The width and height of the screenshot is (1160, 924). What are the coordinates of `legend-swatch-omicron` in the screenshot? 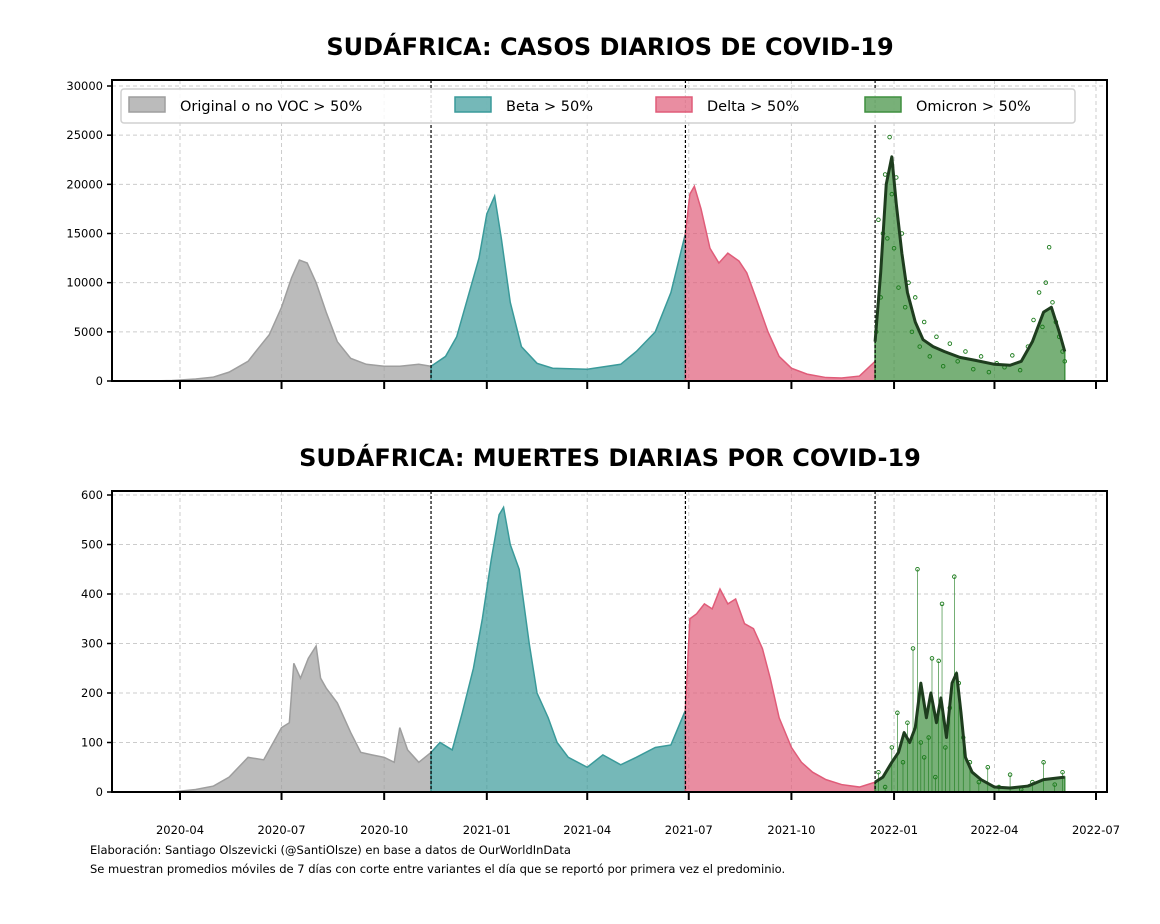 It's located at (883, 104).